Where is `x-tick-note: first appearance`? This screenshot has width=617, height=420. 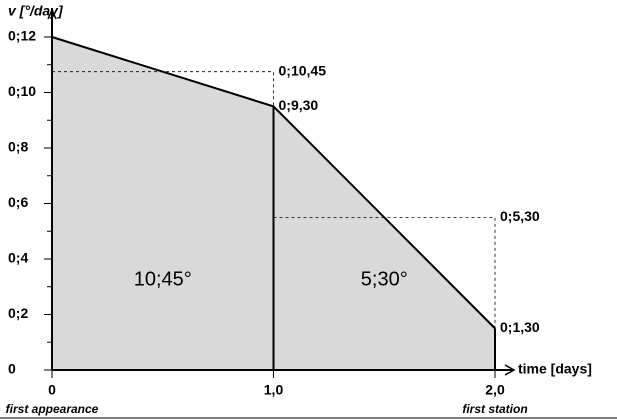
x-tick-note: first appearance is located at coordinates (52, 409).